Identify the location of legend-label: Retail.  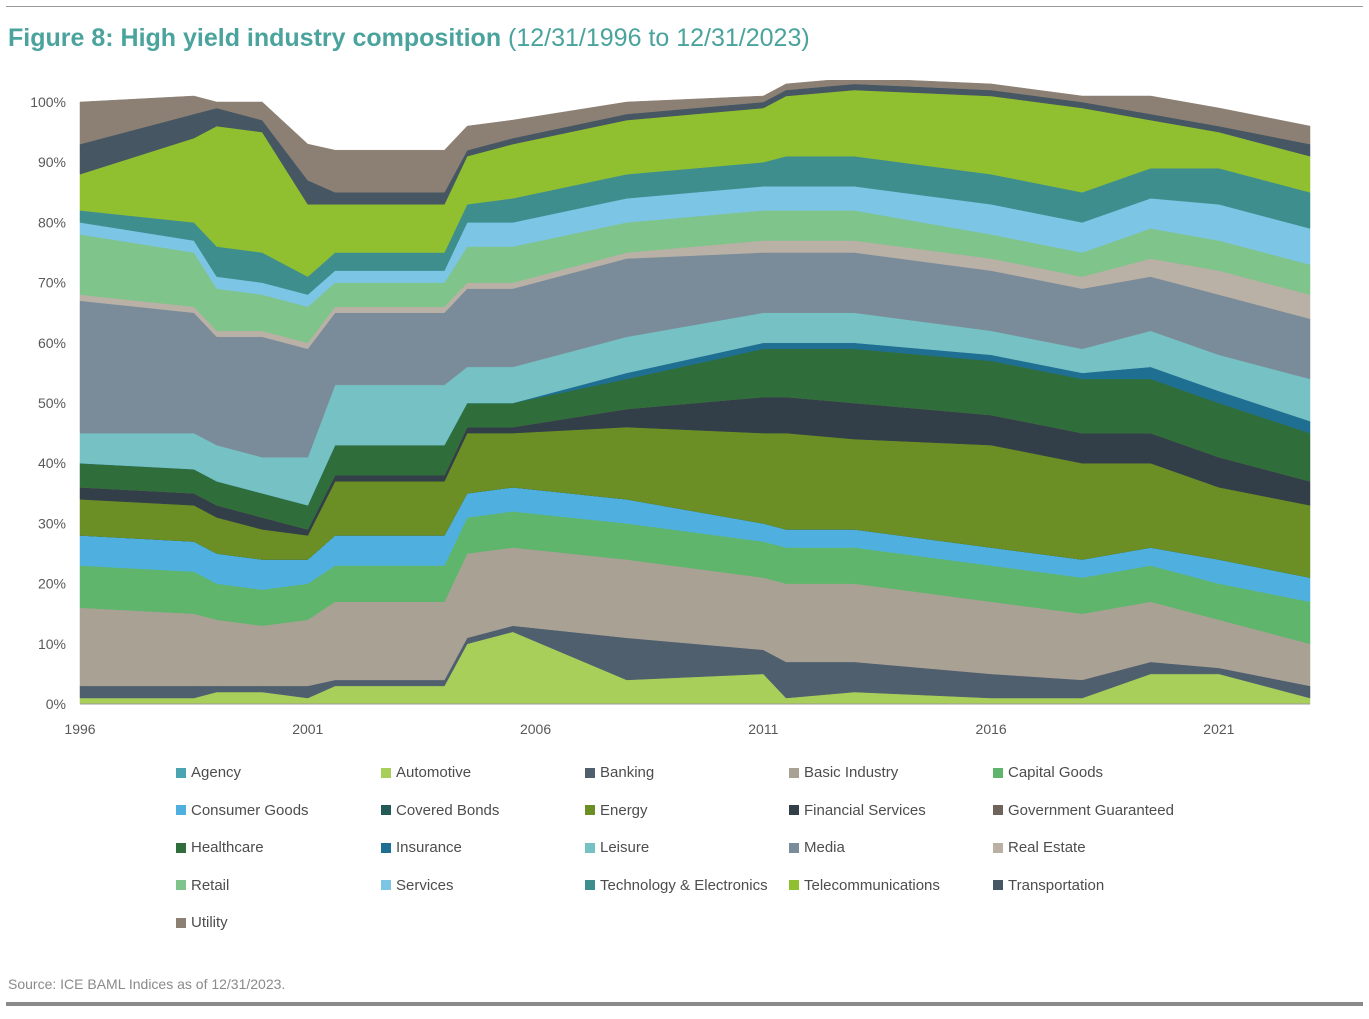
(210, 885).